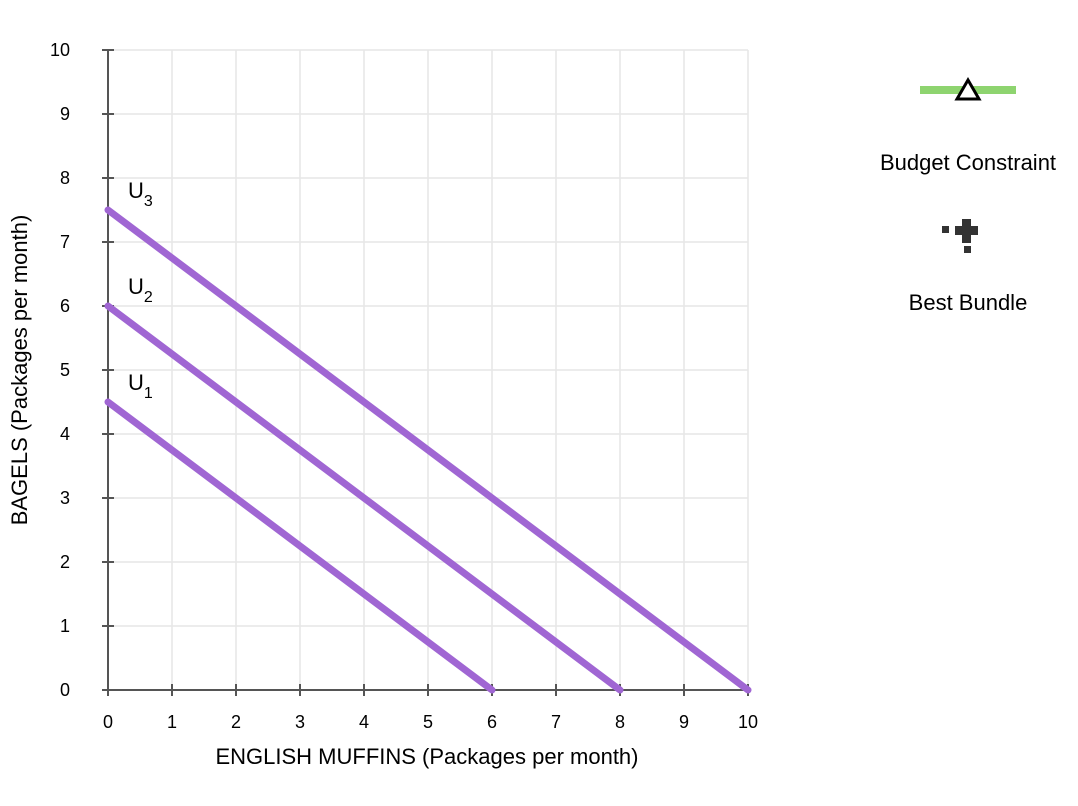 The height and width of the screenshot is (806, 1078). I want to click on curve-labels: U1 U2 U3, so click(140, 290).